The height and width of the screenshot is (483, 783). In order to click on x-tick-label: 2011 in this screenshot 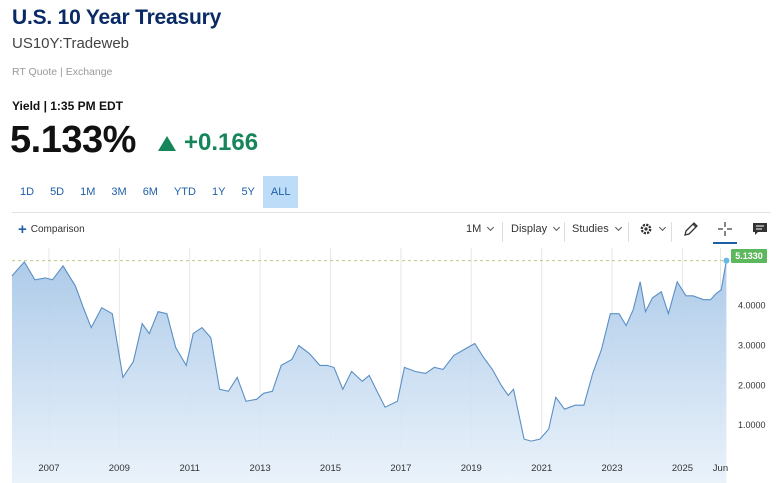, I will do `click(190, 468)`.